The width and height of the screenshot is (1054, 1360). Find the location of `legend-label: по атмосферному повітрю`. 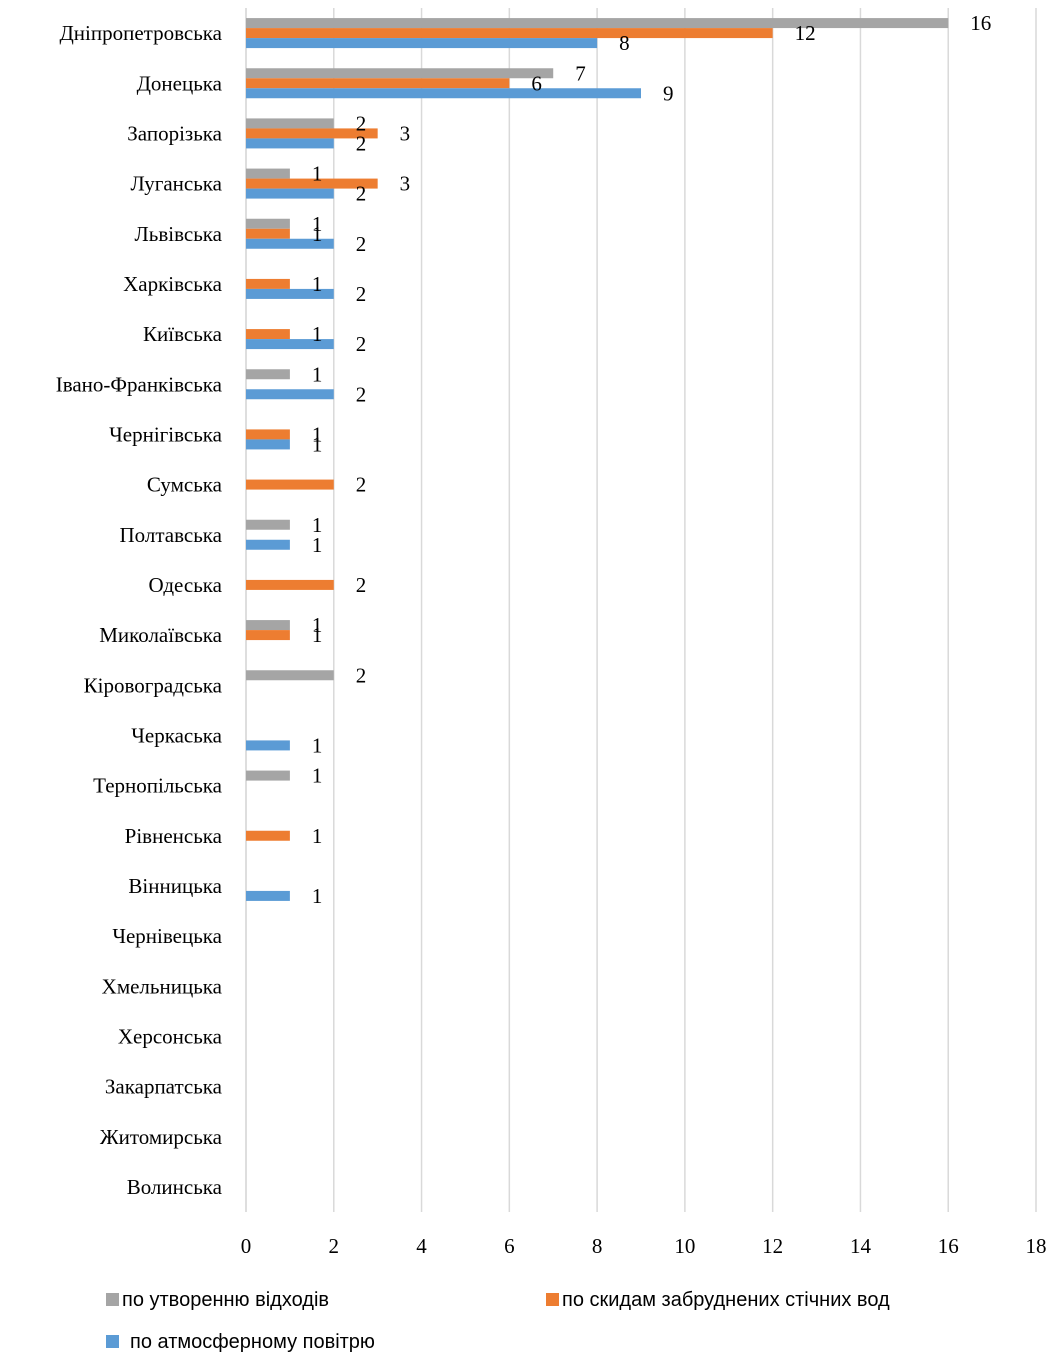

legend-label: по атмосферному повітрю is located at coordinates (252, 1342).